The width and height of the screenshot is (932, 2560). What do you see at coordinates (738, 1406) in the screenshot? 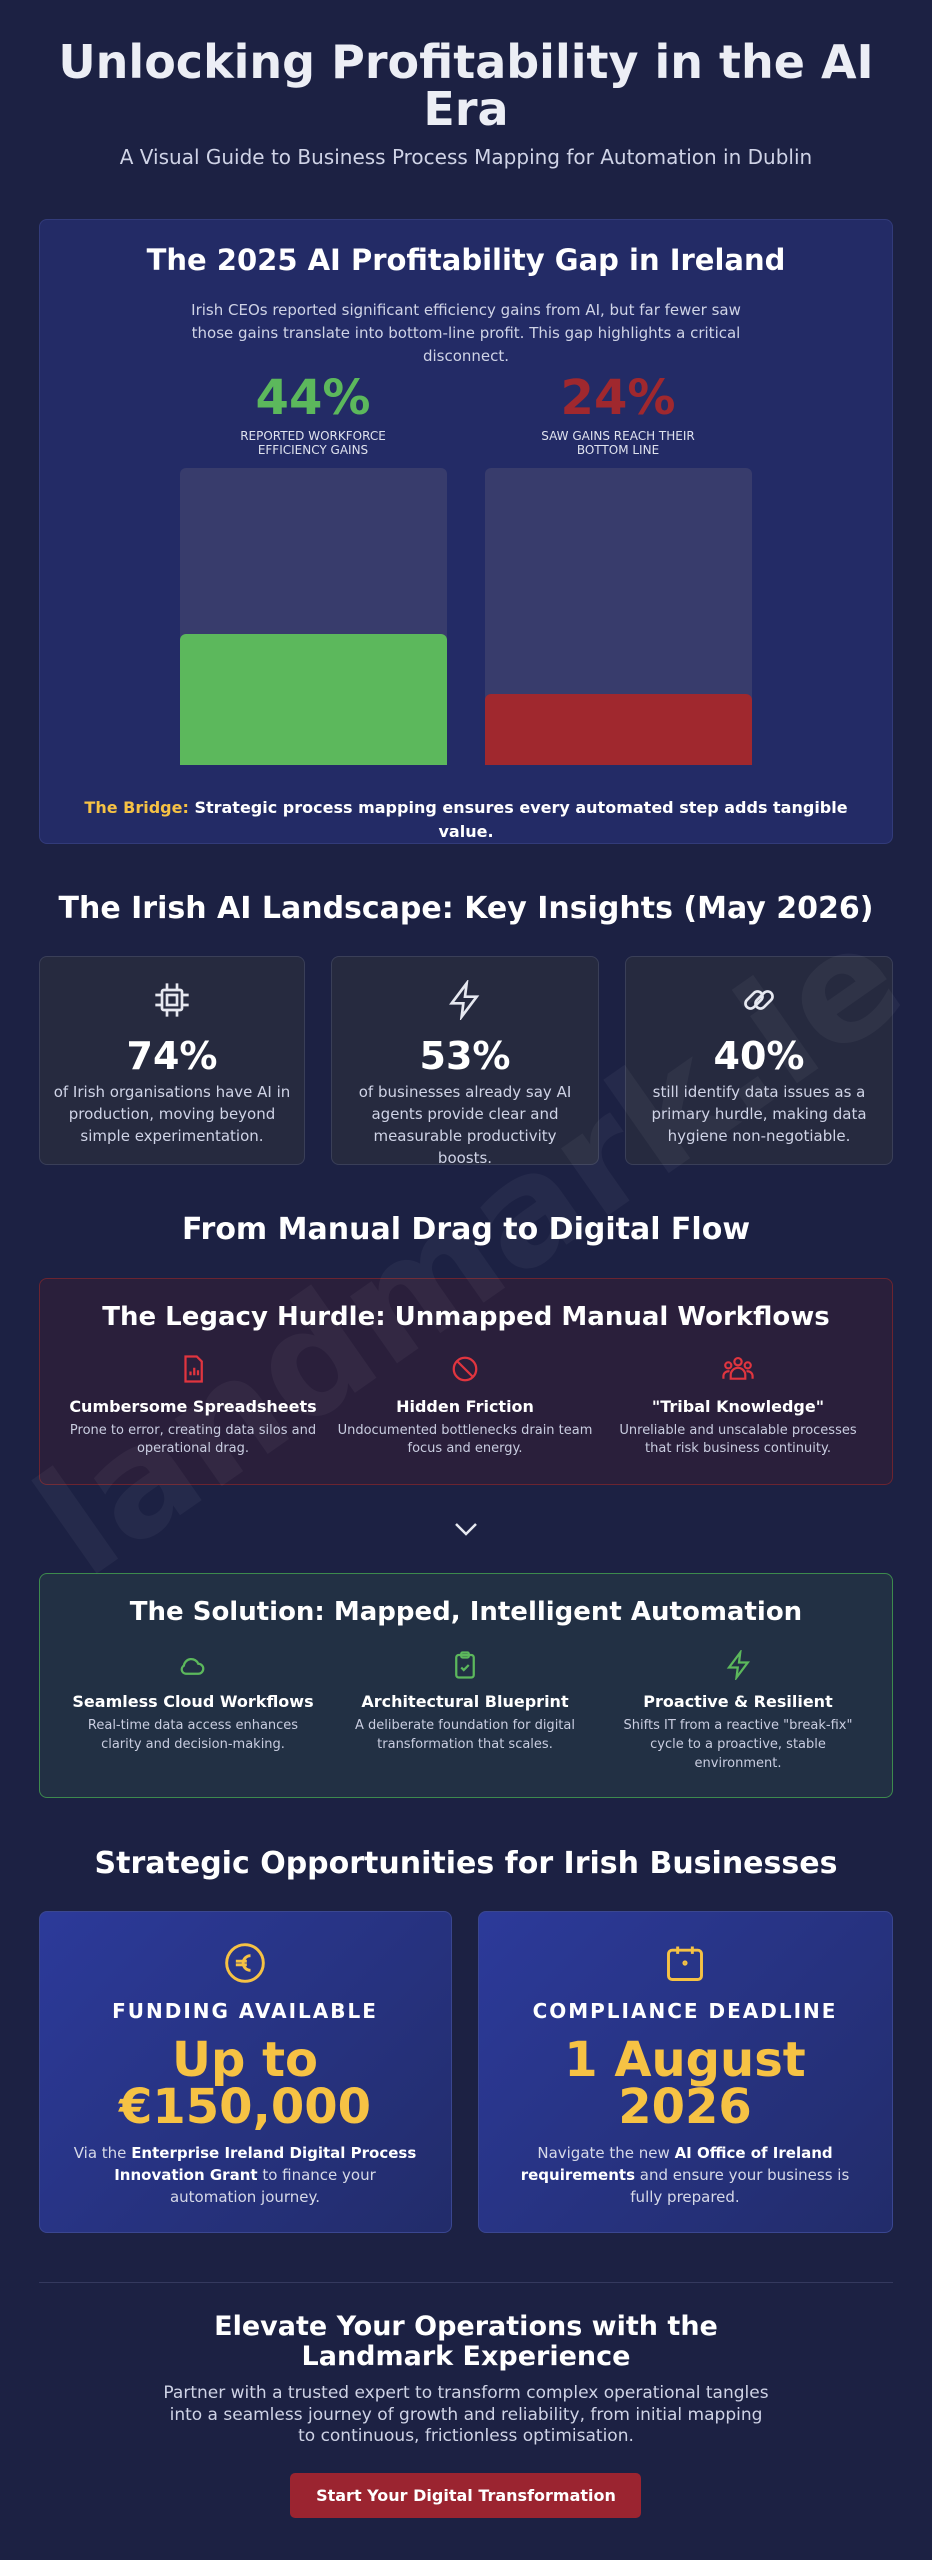
I see `item-title: "Tribal Knowledge"` at bounding box center [738, 1406].